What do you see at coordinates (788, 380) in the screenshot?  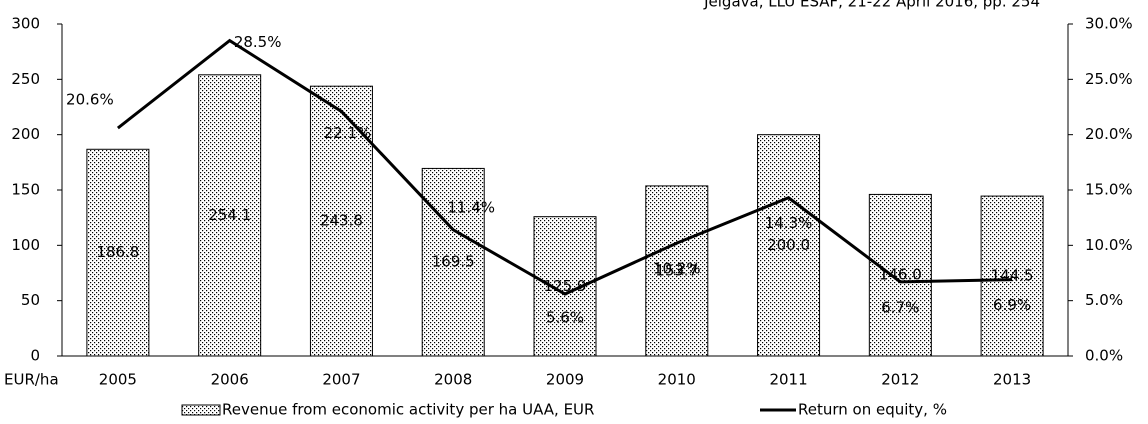 I see `x-tick-label: 2011` at bounding box center [788, 380].